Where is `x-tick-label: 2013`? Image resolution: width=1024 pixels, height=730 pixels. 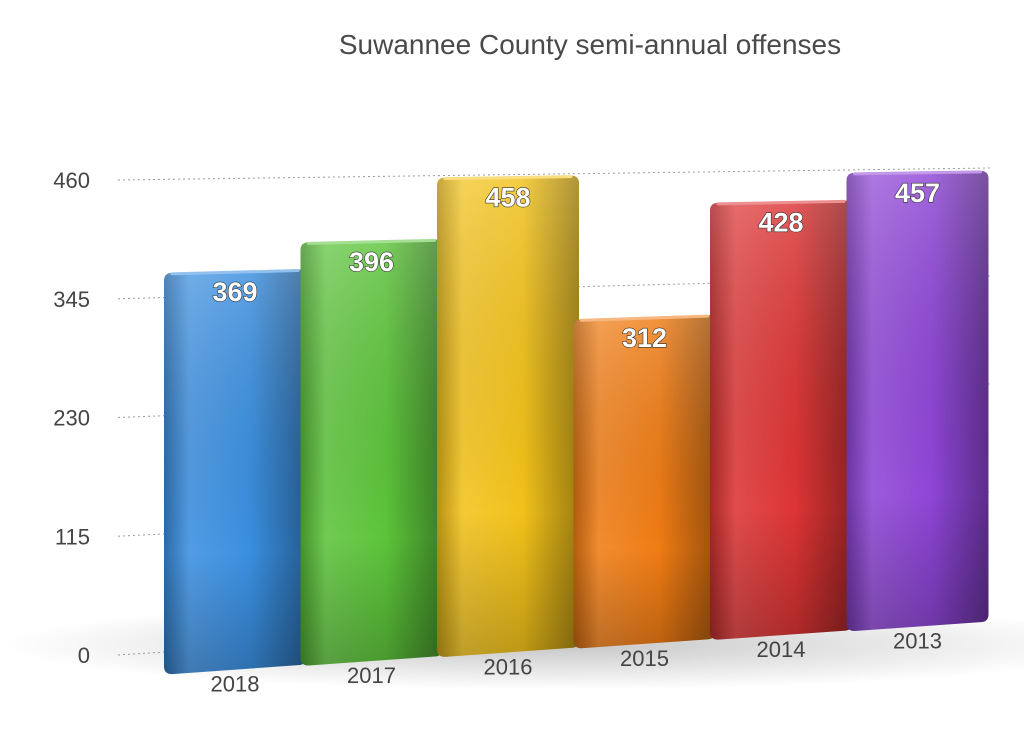 x-tick-label: 2013 is located at coordinates (917, 641).